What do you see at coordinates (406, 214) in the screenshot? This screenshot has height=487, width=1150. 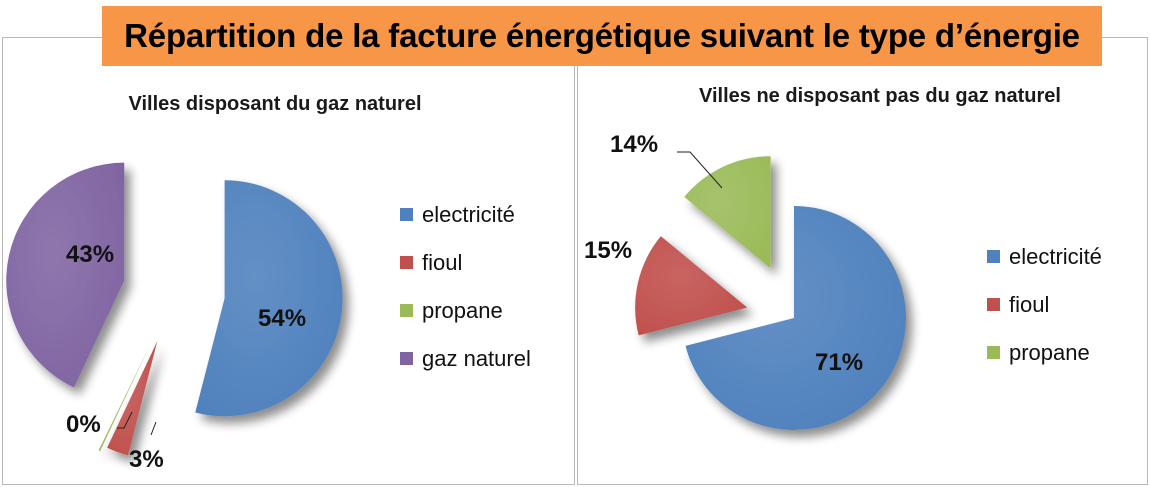 I see `left-legend-swatch-electricite` at bounding box center [406, 214].